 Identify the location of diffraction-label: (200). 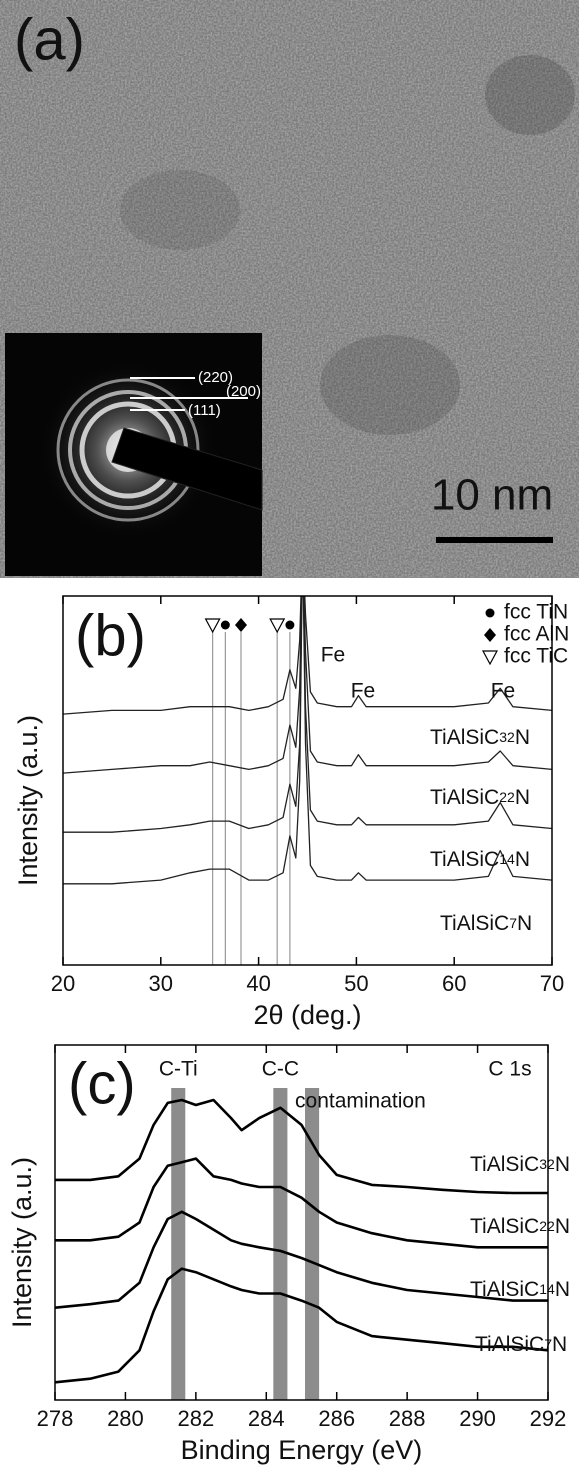
(243, 391).